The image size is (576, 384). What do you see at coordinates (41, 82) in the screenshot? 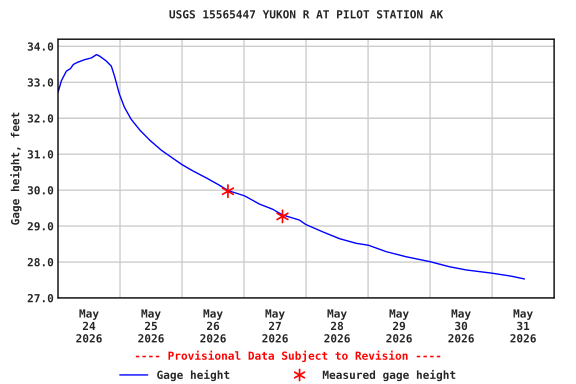
I see `y-tick-label: 33.0` at bounding box center [41, 82].